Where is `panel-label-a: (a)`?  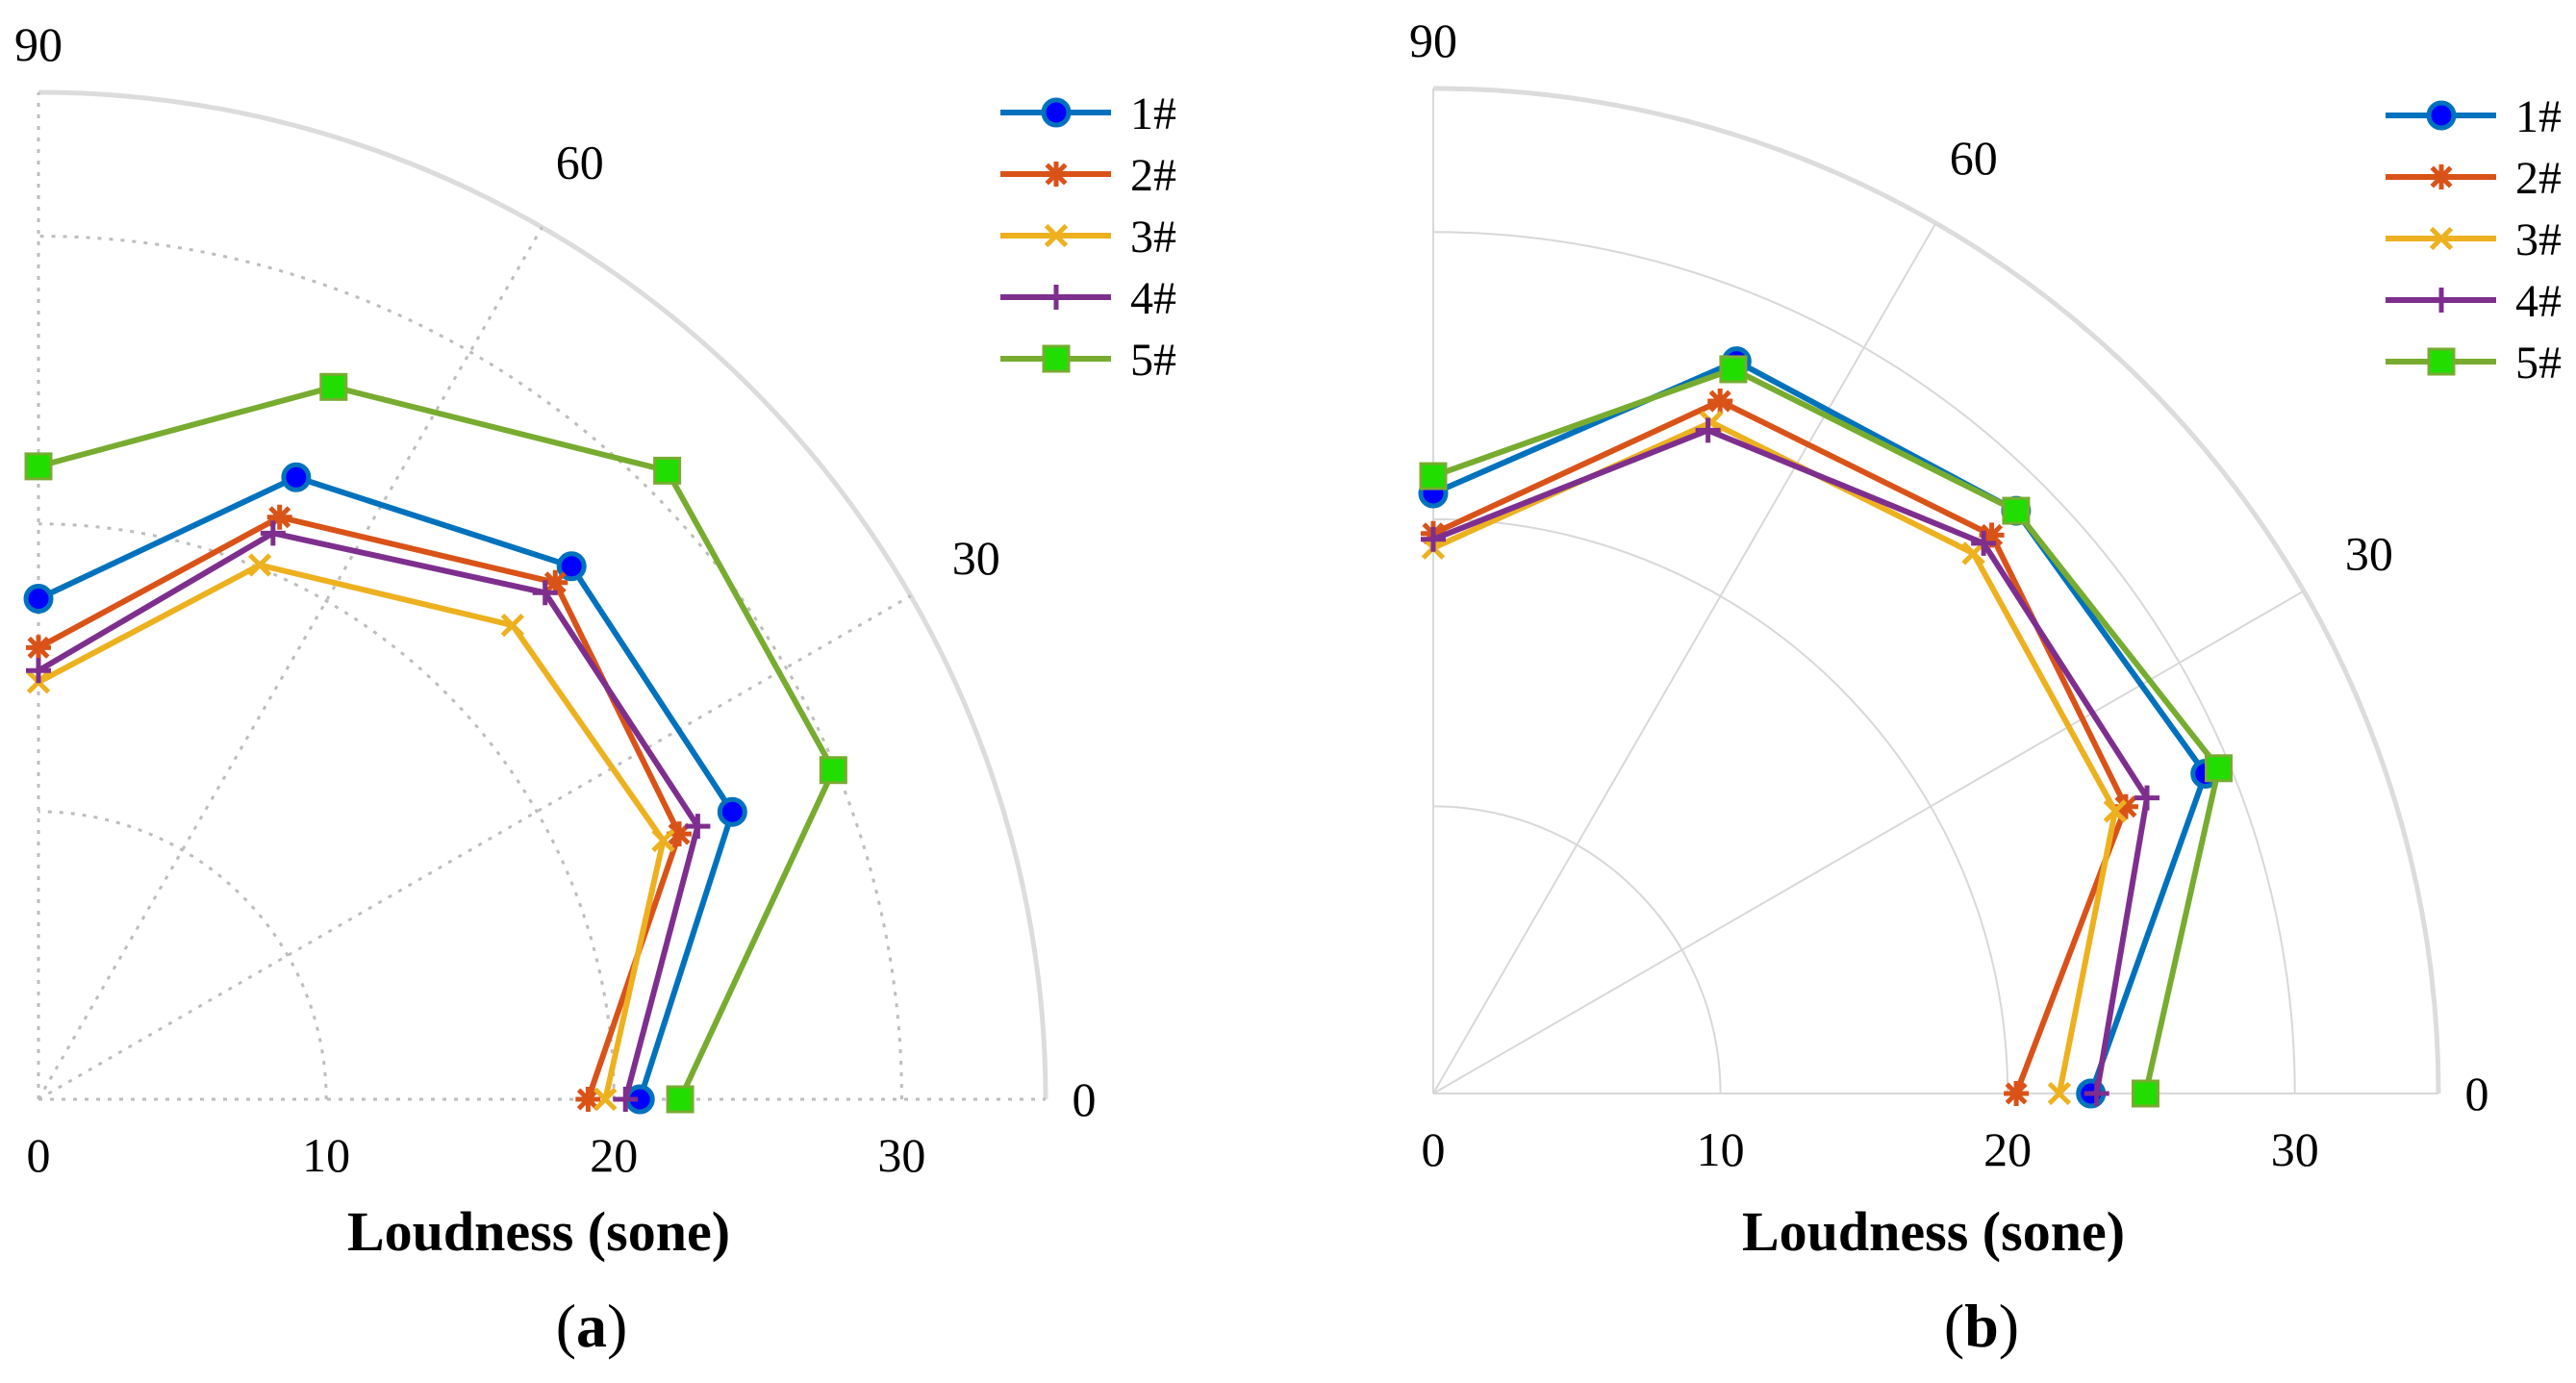
panel-label-a: (a) is located at coordinates (592, 1326).